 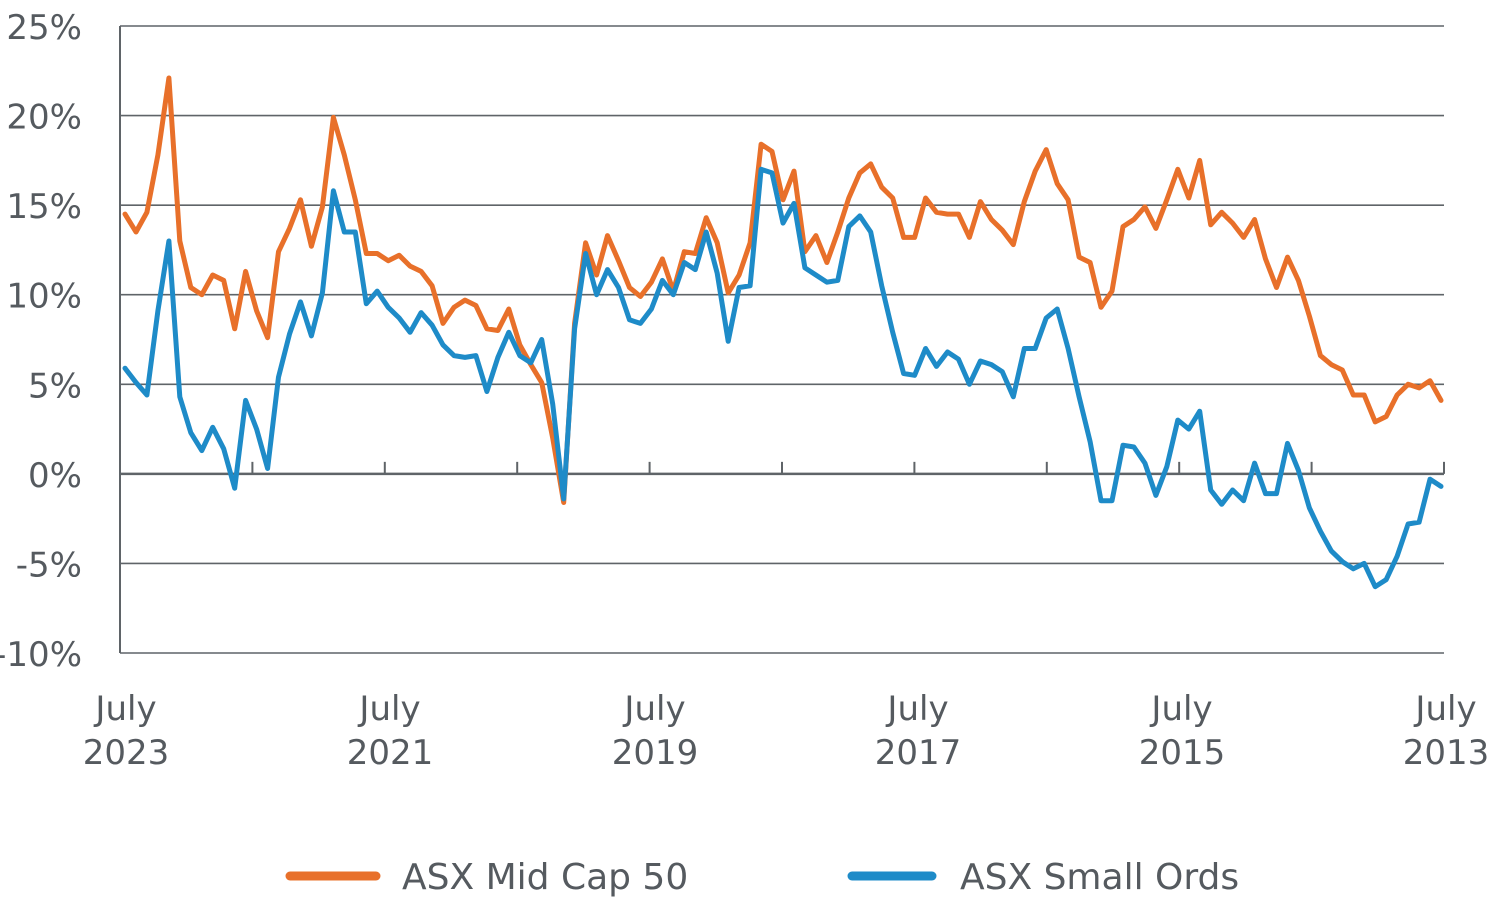 What do you see at coordinates (918, 731) in the screenshot?
I see `x-tick-label: July 2017` at bounding box center [918, 731].